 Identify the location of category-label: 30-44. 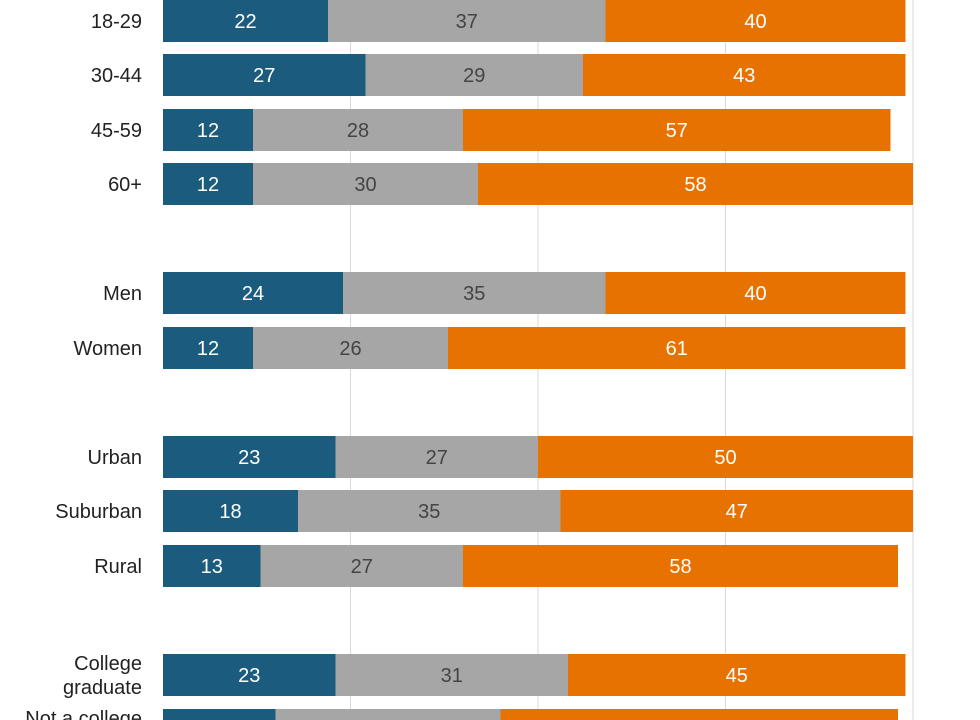
(116, 76).